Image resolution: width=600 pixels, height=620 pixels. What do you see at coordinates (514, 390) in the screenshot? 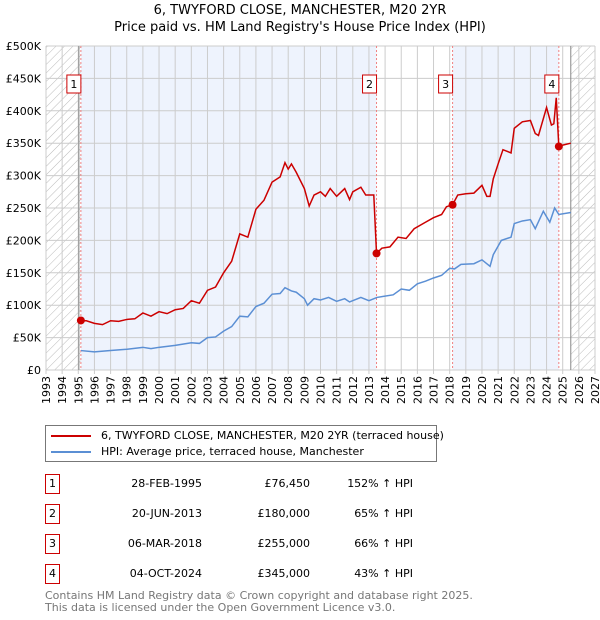
I see `x-tick-label: 2022` at bounding box center [514, 390].